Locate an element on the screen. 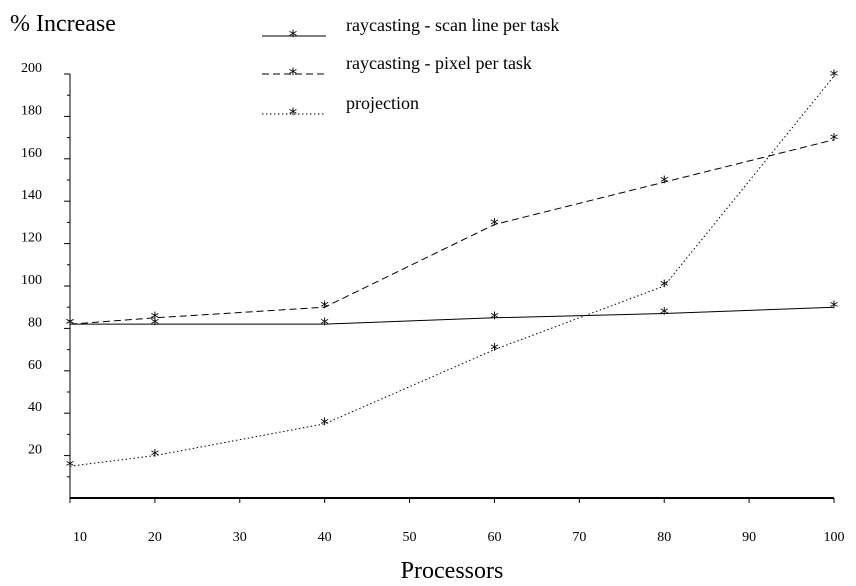 The width and height of the screenshot is (856, 586). x-tick-label: 50 is located at coordinates (410, 537).